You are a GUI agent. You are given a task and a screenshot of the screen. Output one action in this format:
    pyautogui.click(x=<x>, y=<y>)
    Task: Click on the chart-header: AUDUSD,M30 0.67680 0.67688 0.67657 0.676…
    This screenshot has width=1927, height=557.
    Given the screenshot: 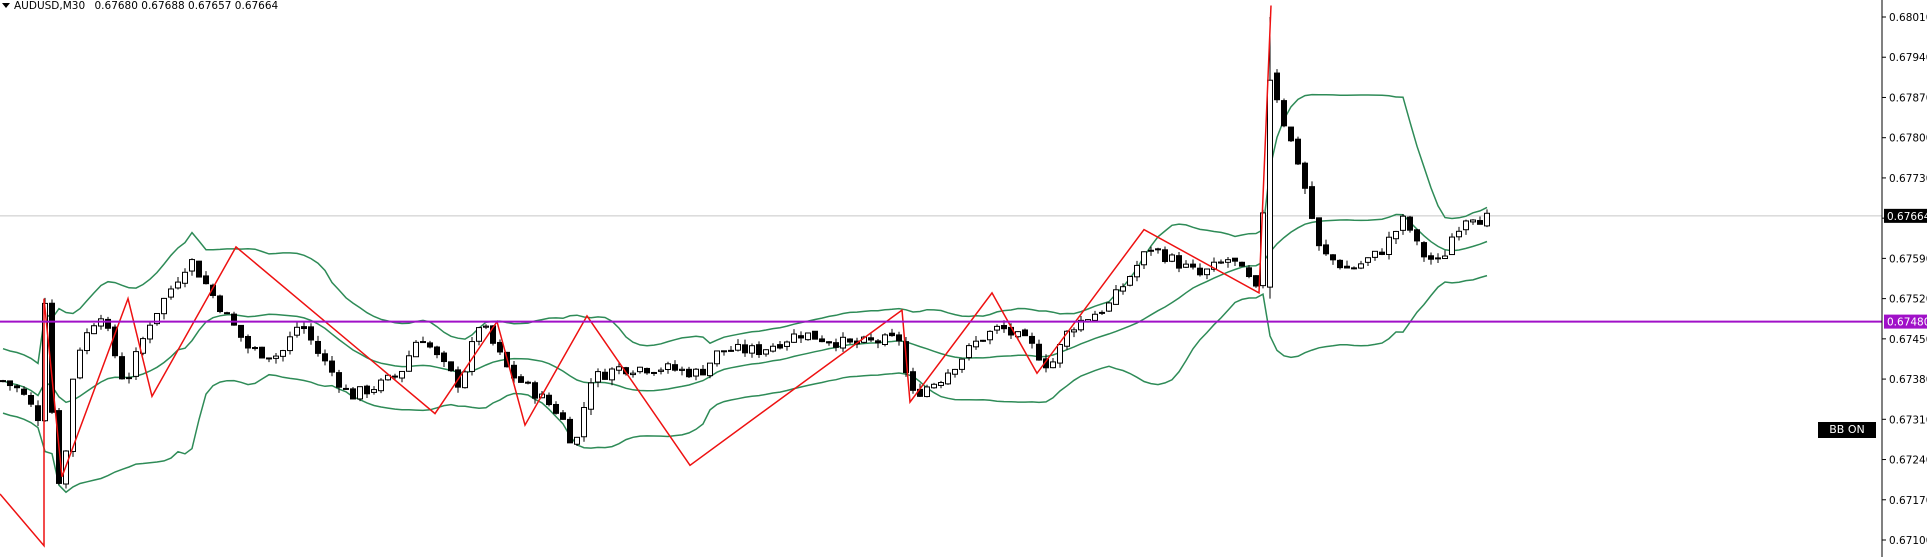 What is the action you would take?
    pyautogui.click(x=140, y=7)
    